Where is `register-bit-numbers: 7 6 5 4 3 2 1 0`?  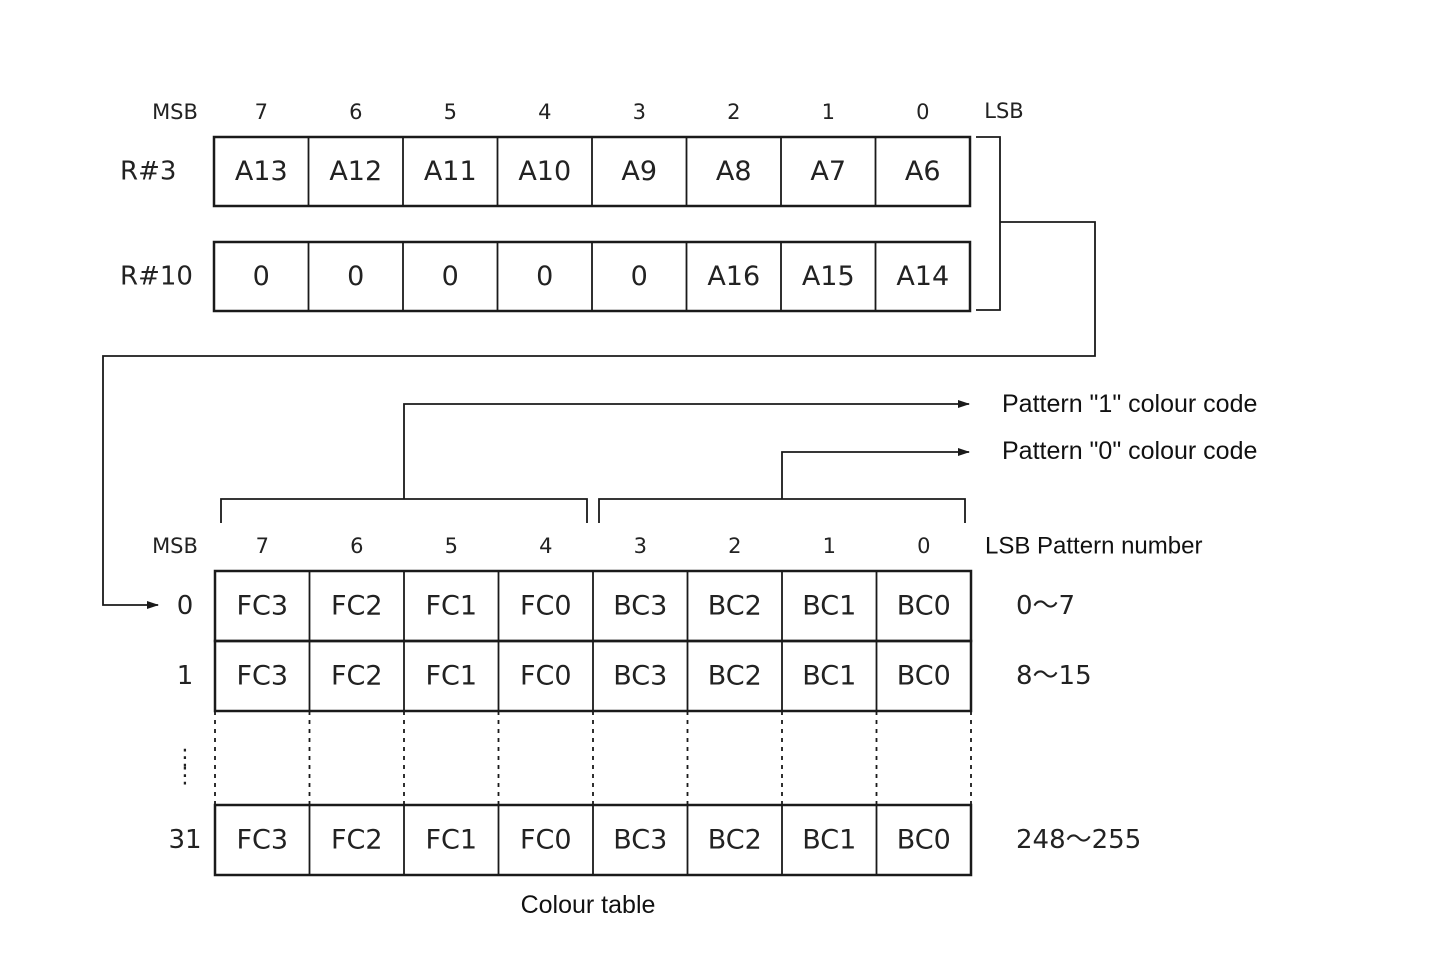 register-bit-numbers: 7 6 5 4 3 2 1 0 is located at coordinates (592, 112).